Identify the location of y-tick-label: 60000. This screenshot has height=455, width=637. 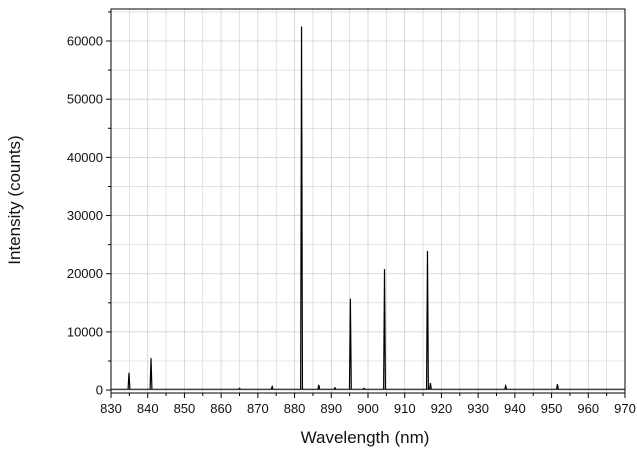
(85, 41).